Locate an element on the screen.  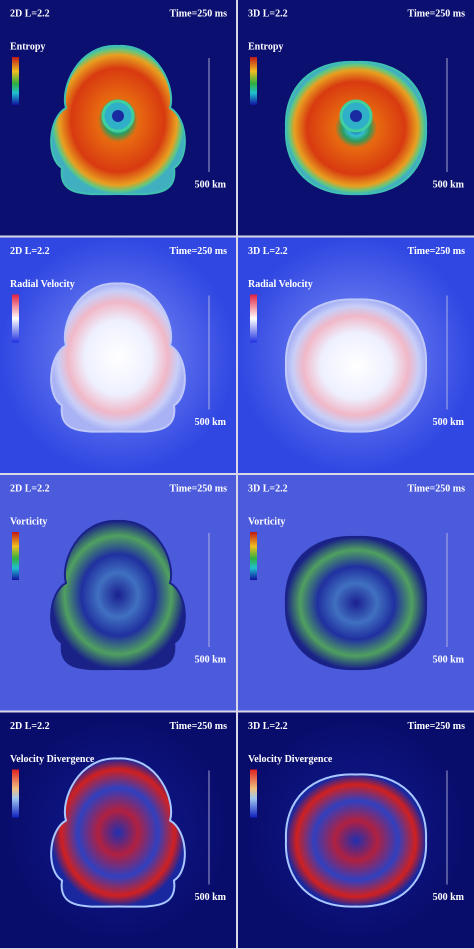
panel: 2D L=2.2 Time=250 ms Radial Velocity 500 km is located at coordinates (118, 355).